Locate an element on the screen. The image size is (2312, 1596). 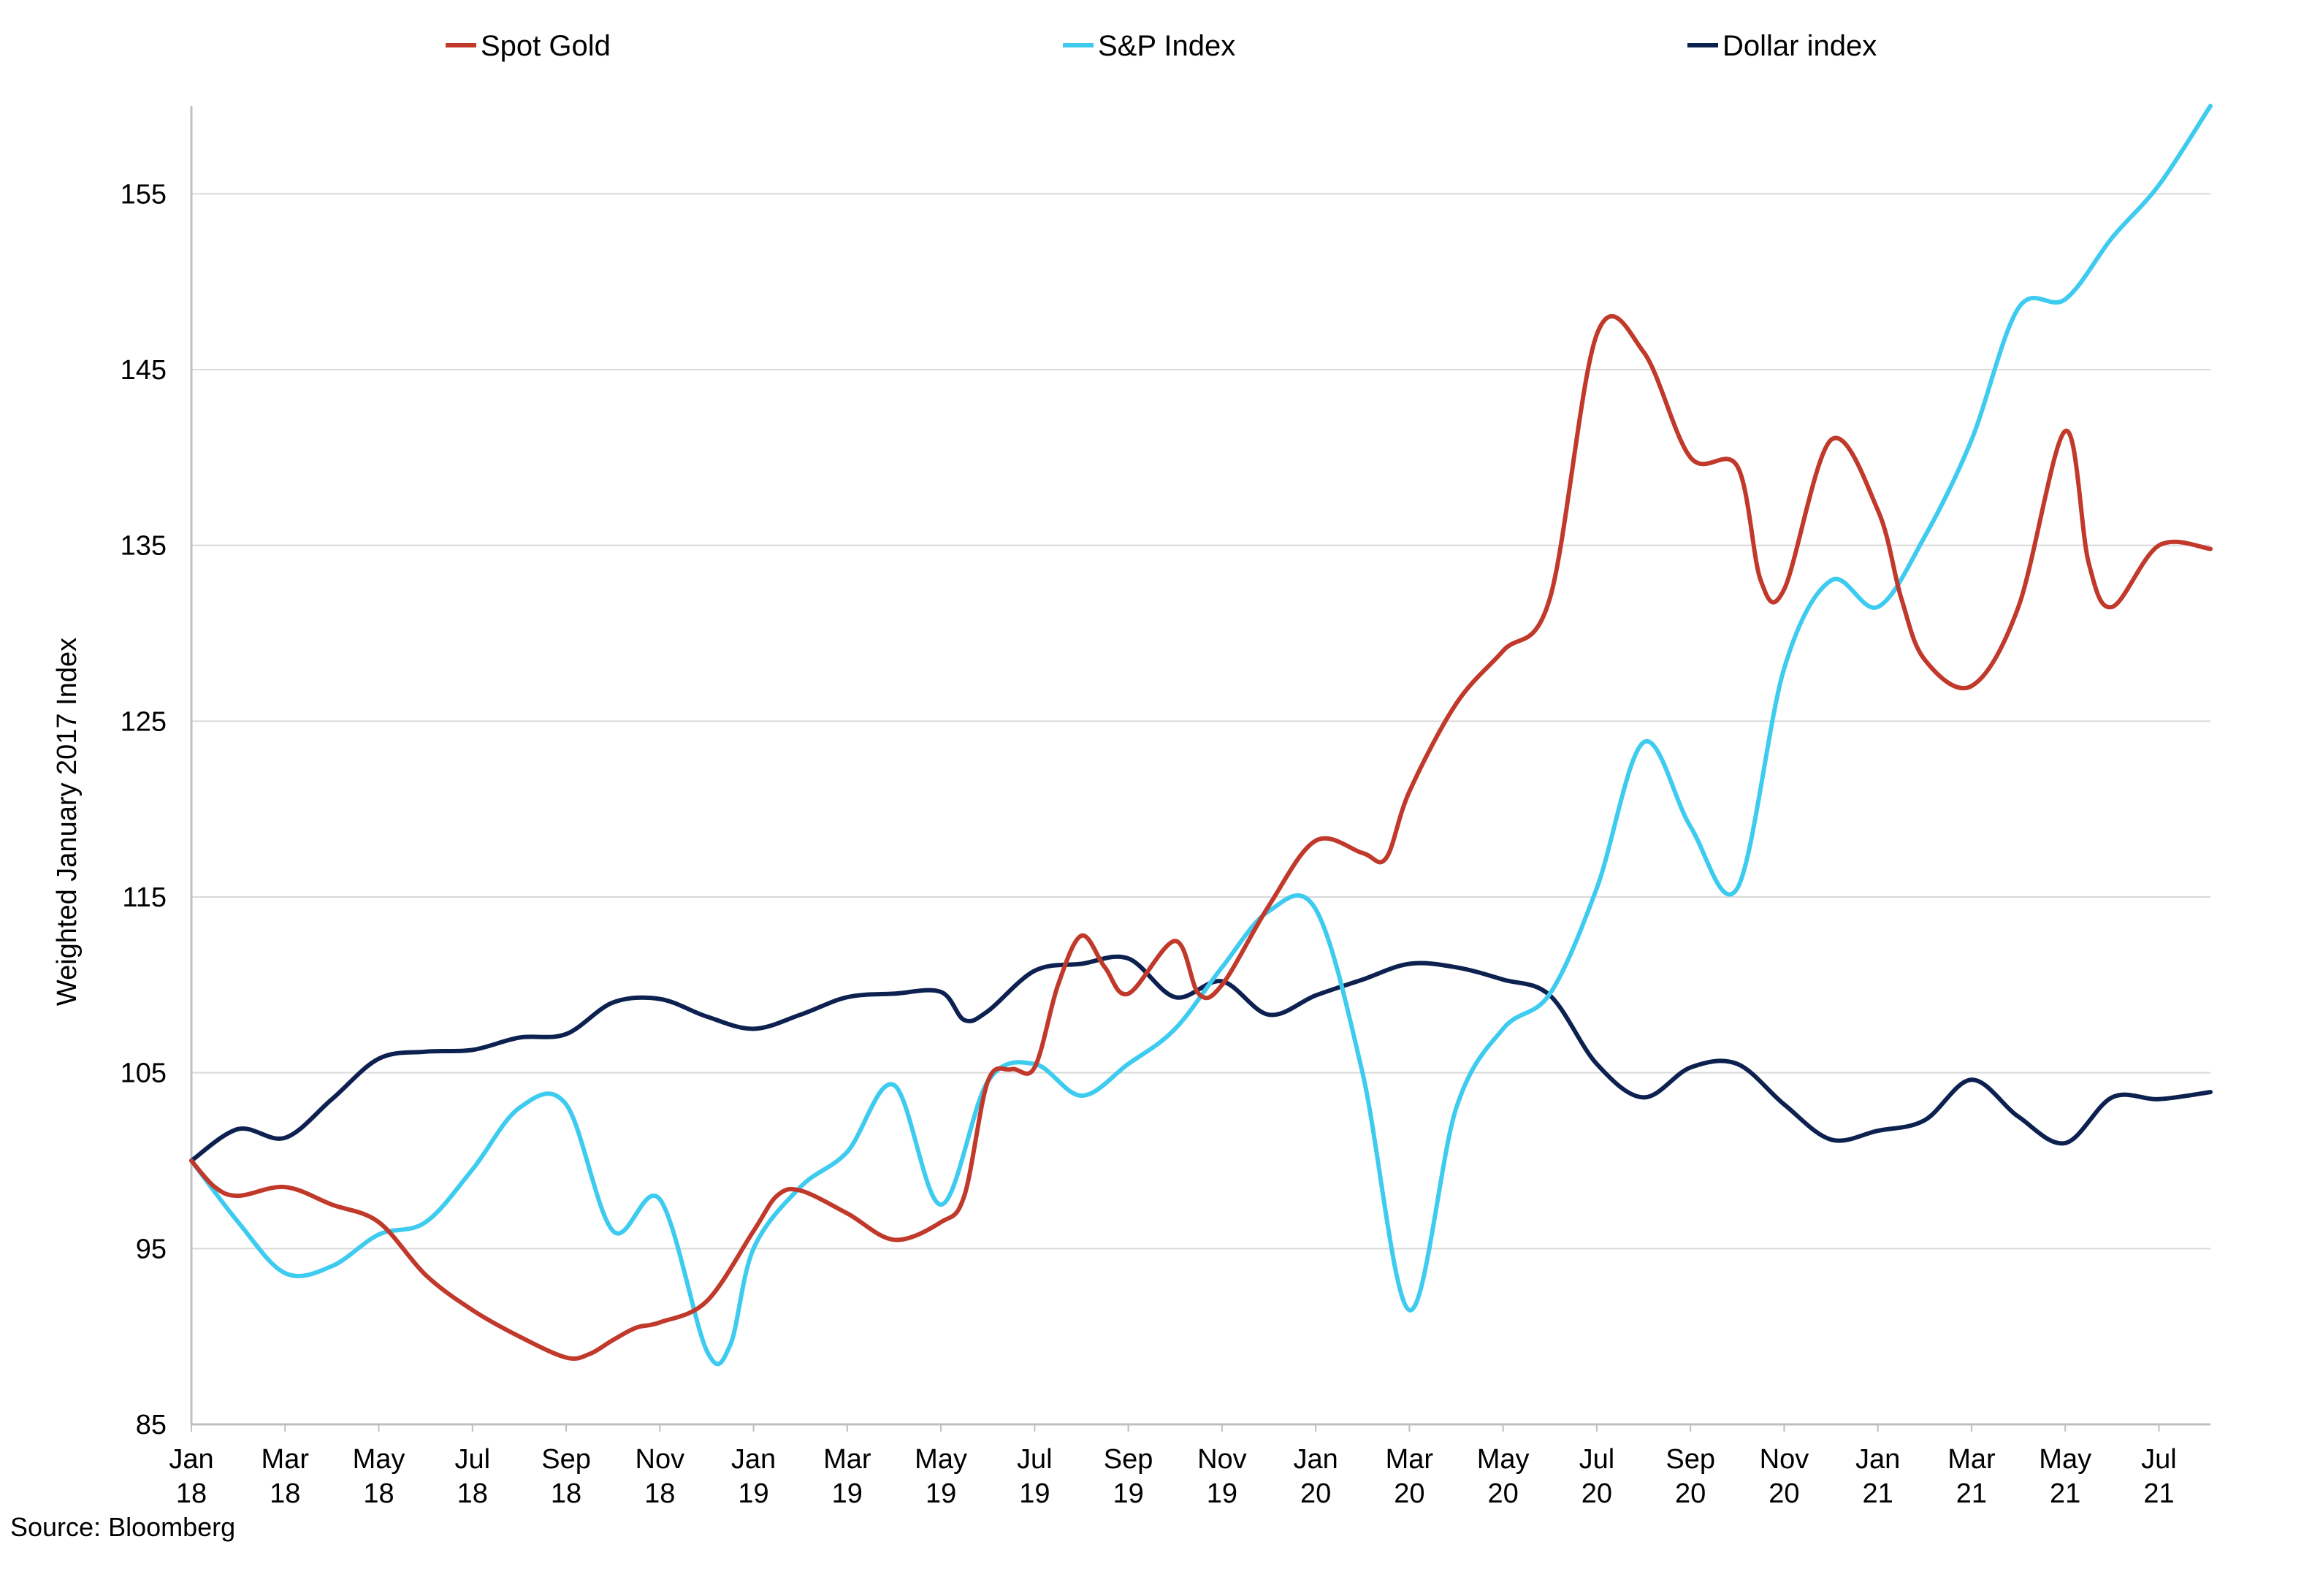
series-line-dollar-index is located at coordinates (1201, 1058).